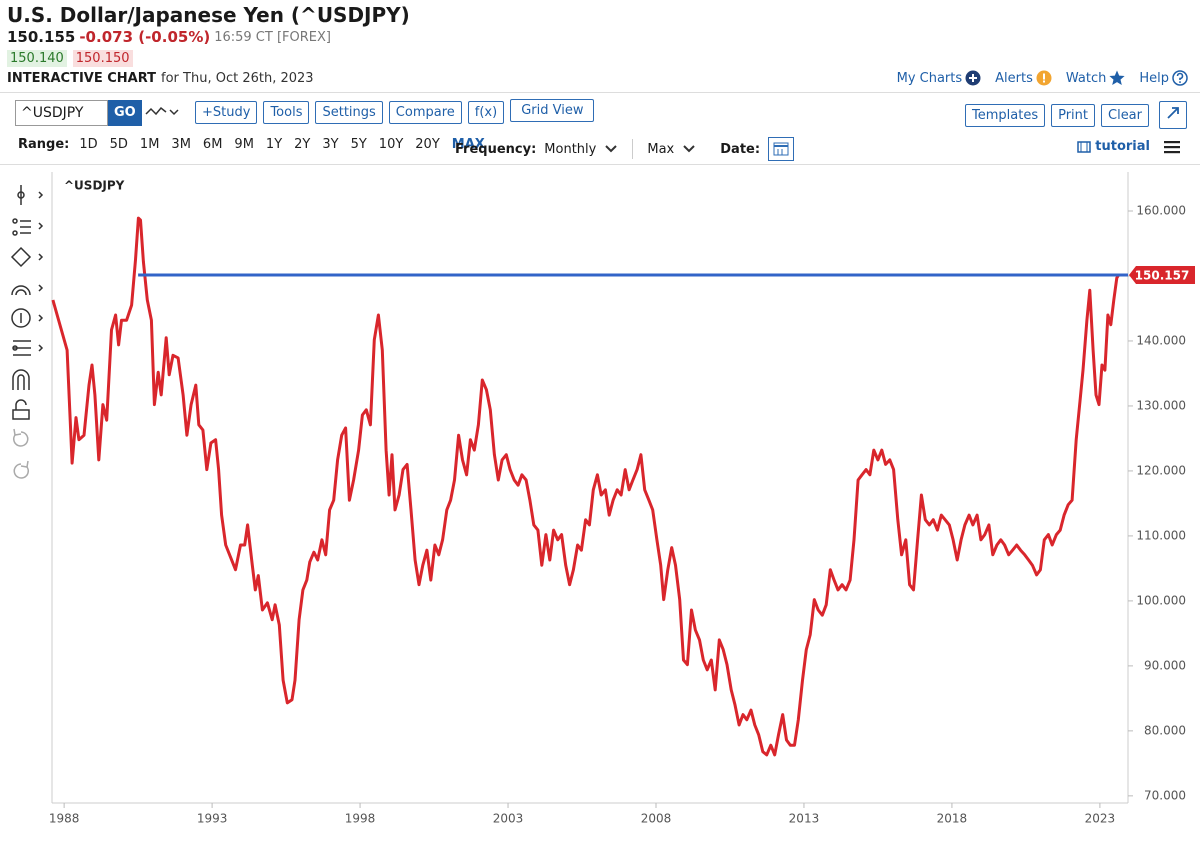  What do you see at coordinates (740, 149) in the screenshot?
I see `date-label: Date:` at bounding box center [740, 149].